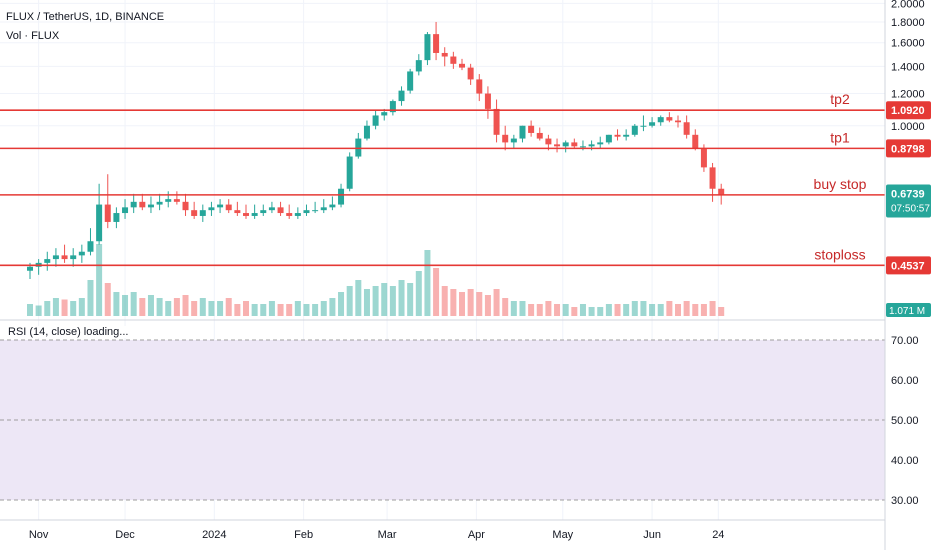 Image resolution: width=932 pixels, height=555 pixels. Describe the element at coordinates (652, 535) in the screenshot. I see `time-tick-label: Jun` at that location.